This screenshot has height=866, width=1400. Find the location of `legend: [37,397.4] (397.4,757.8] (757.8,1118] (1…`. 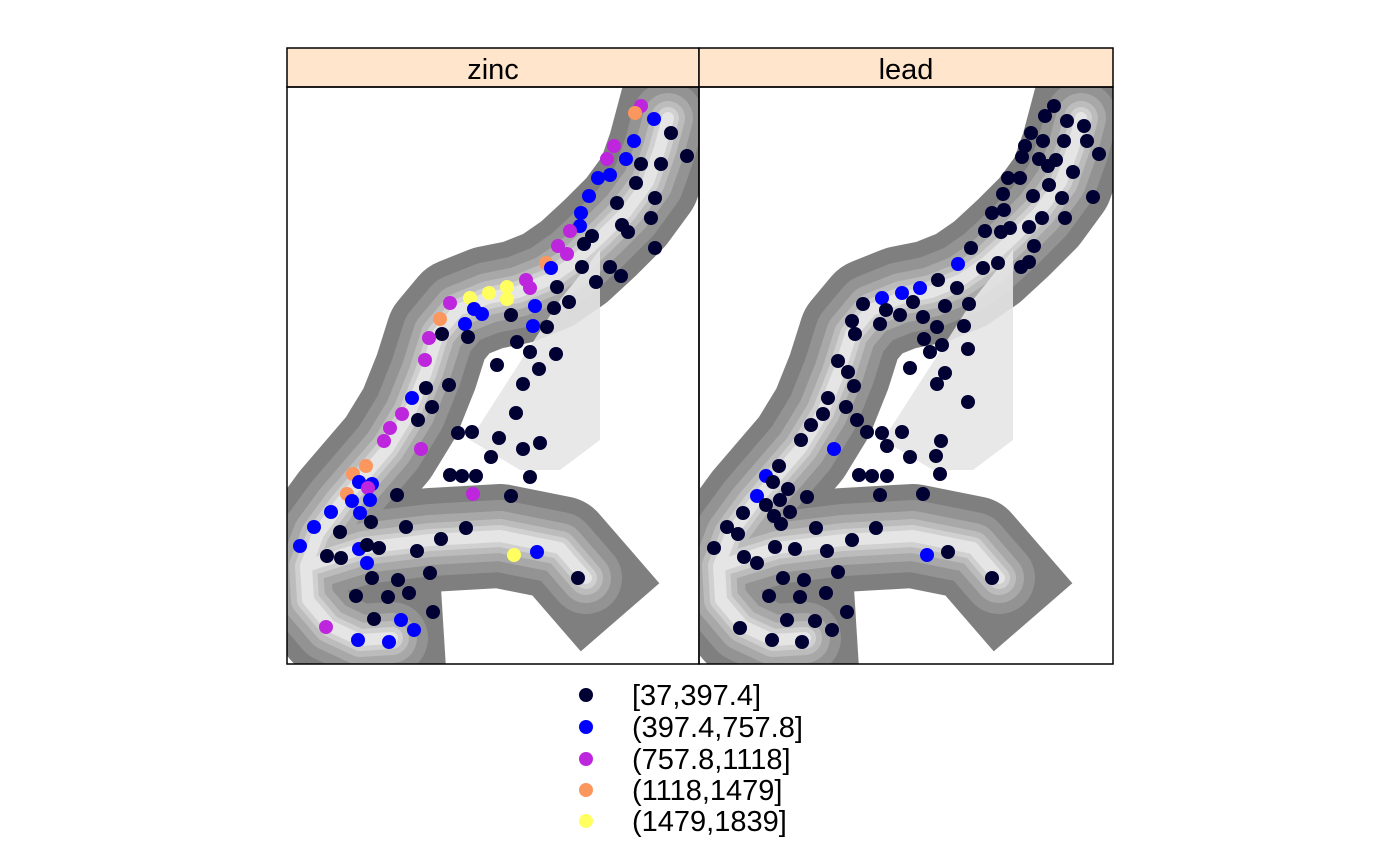

legend: [37,397.4] (397.4,757.8] (757.8,1118] (1… is located at coordinates (691, 759).